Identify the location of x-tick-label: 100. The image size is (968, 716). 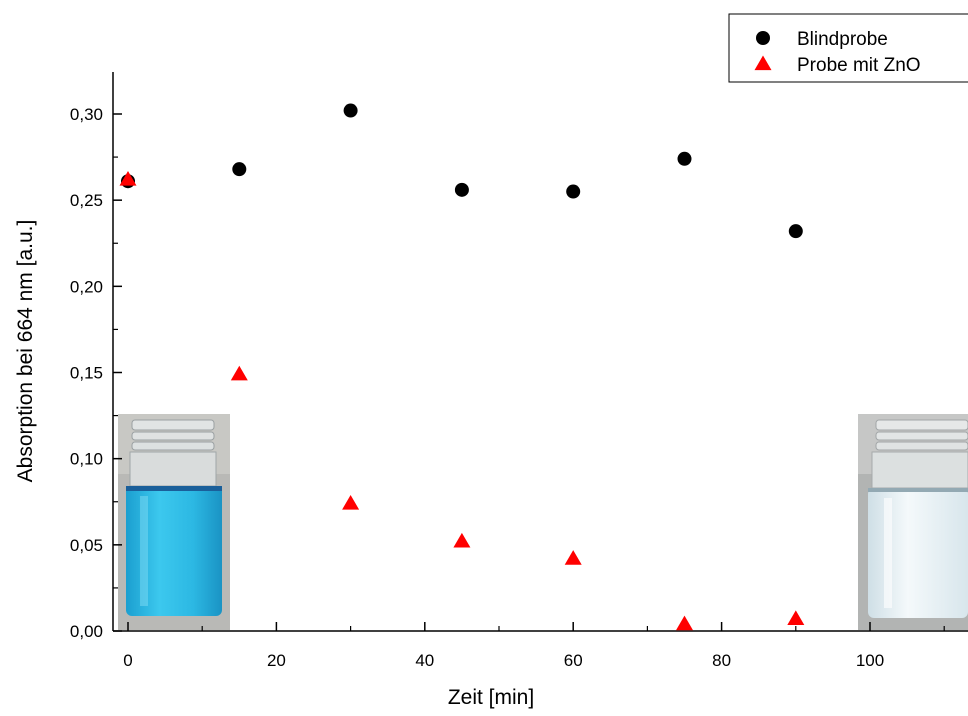
(870, 660).